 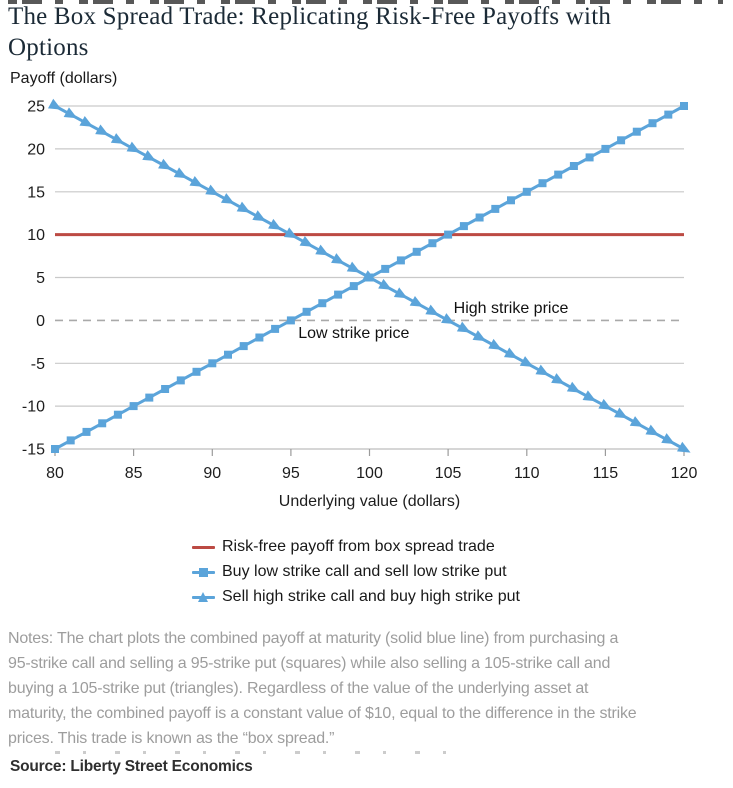 I want to click on annotation: Low strike price, so click(x=353, y=333).